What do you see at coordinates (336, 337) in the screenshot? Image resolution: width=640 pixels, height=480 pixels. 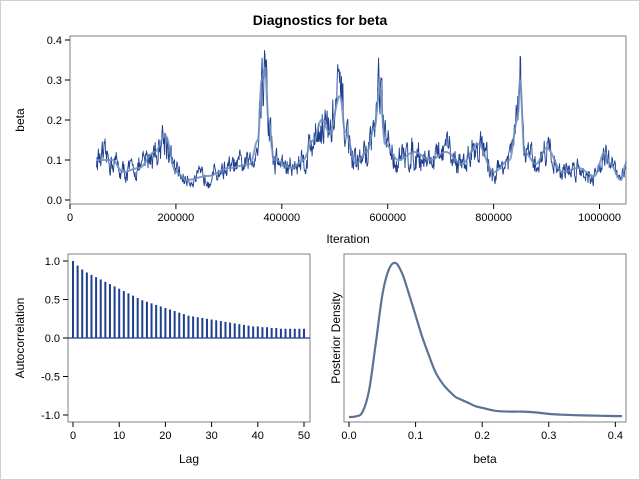 I see `y-axis-label: Posterior Density` at bounding box center [336, 337].